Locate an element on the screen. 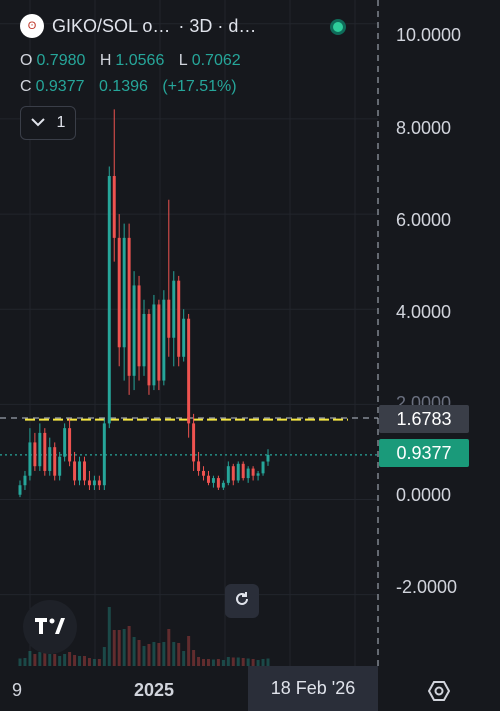  low-label: L is located at coordinates (183, 60).